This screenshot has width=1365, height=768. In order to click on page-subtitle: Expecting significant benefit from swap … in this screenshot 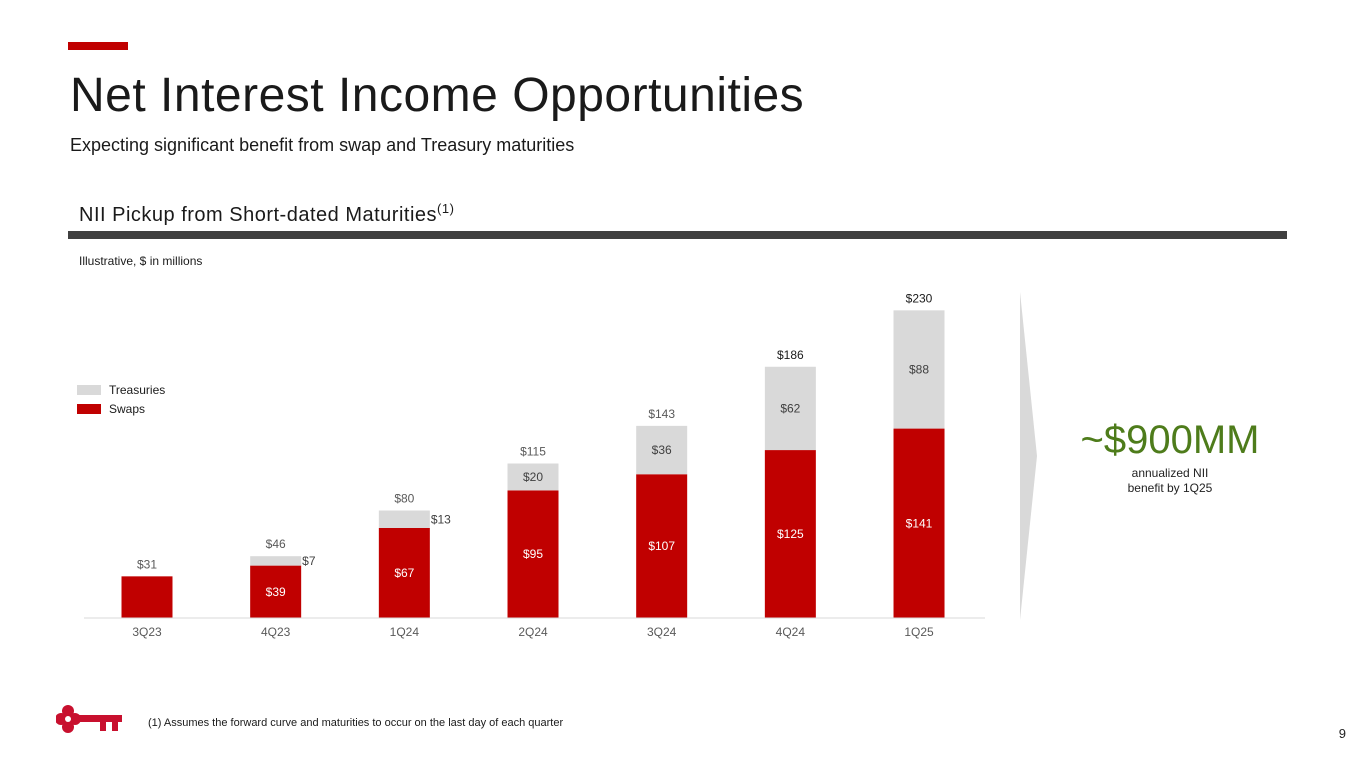, I will do `click(322, 145)`.